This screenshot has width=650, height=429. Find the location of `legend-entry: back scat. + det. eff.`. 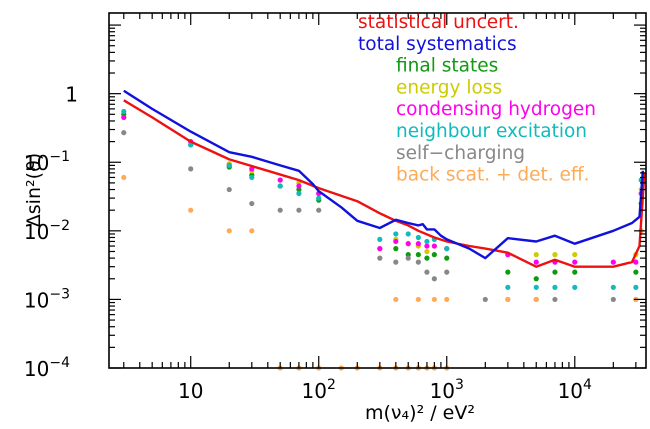

legend-entry: back scat. + det. eff. is located at coordinates (493, 175).